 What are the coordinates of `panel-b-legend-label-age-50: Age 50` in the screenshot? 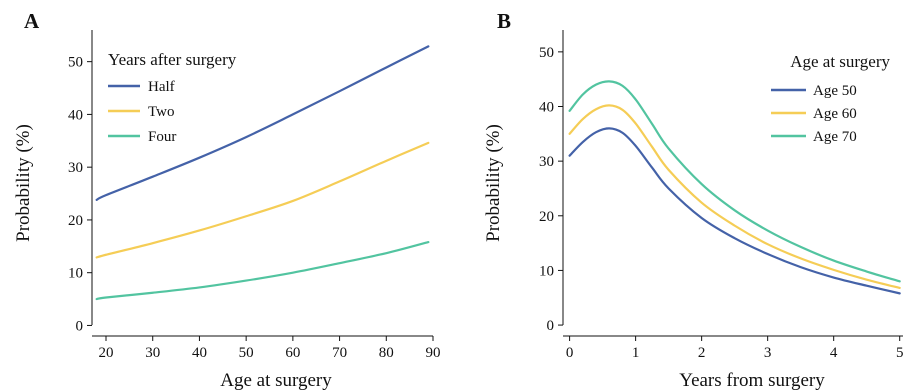 It's located at (835, 91).